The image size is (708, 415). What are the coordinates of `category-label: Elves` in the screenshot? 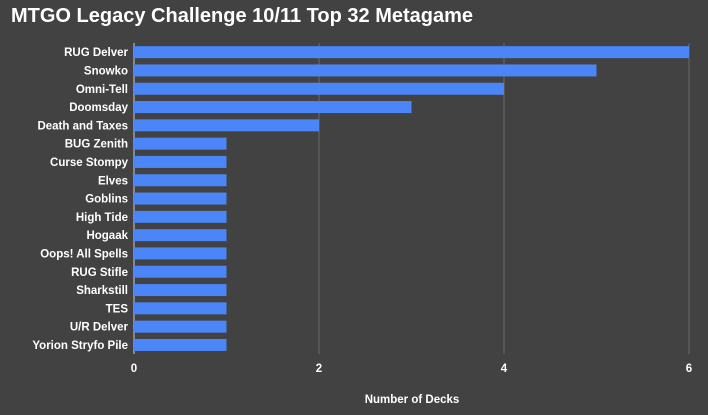 It's located at (113, 181).